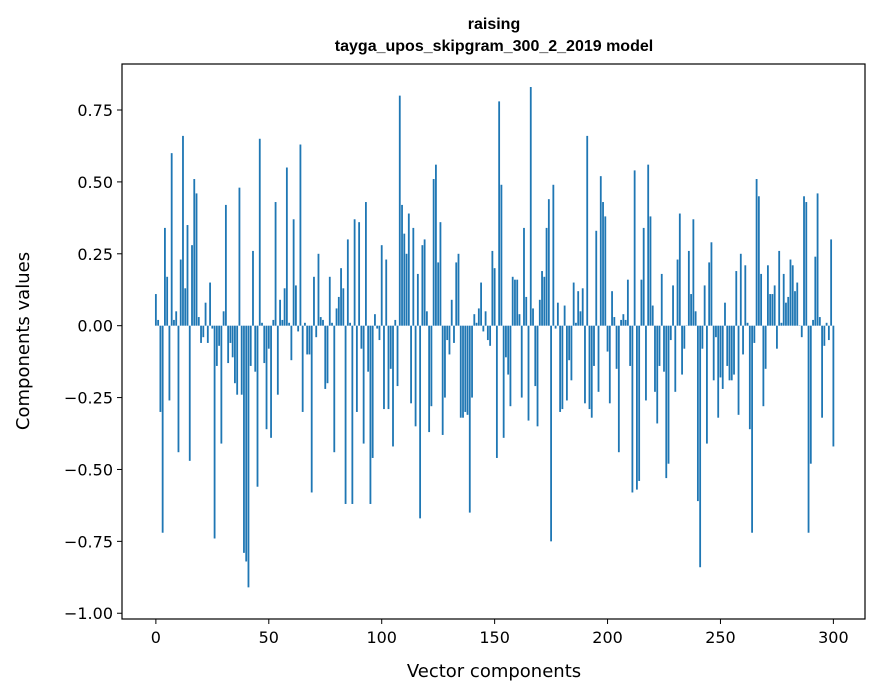  I want to click on y-axis-label: Components values, so click(23, 341).